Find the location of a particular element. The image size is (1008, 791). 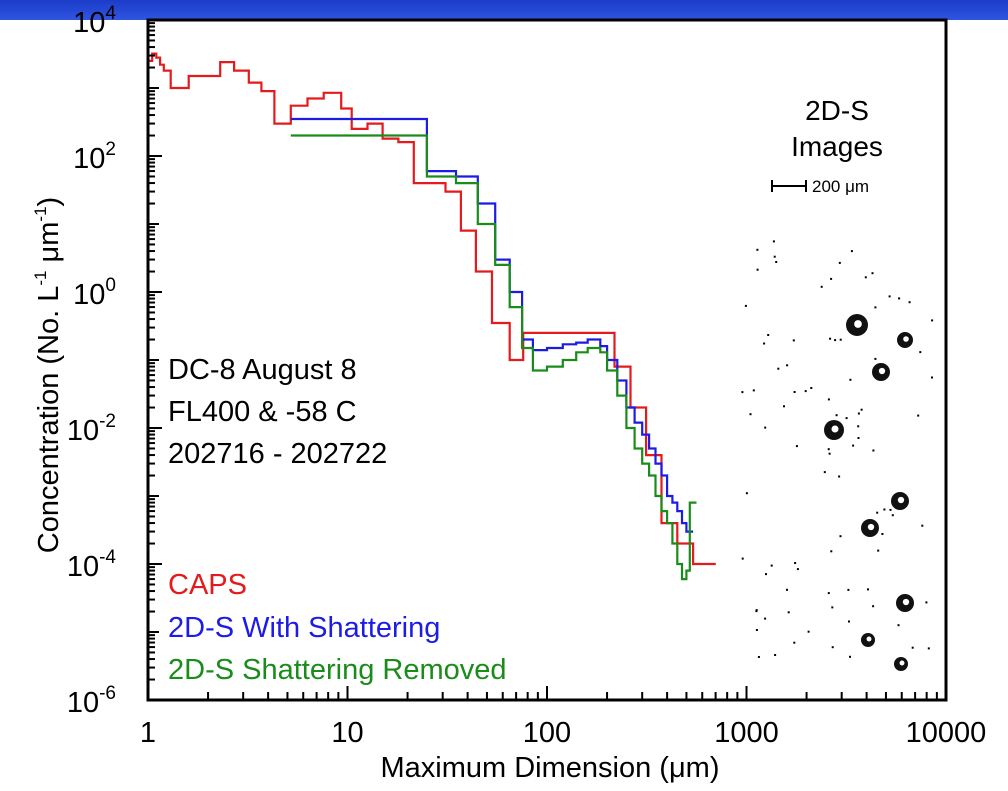

y-tick-label: 10⁻⁴ is located at coordinates (92, 565).